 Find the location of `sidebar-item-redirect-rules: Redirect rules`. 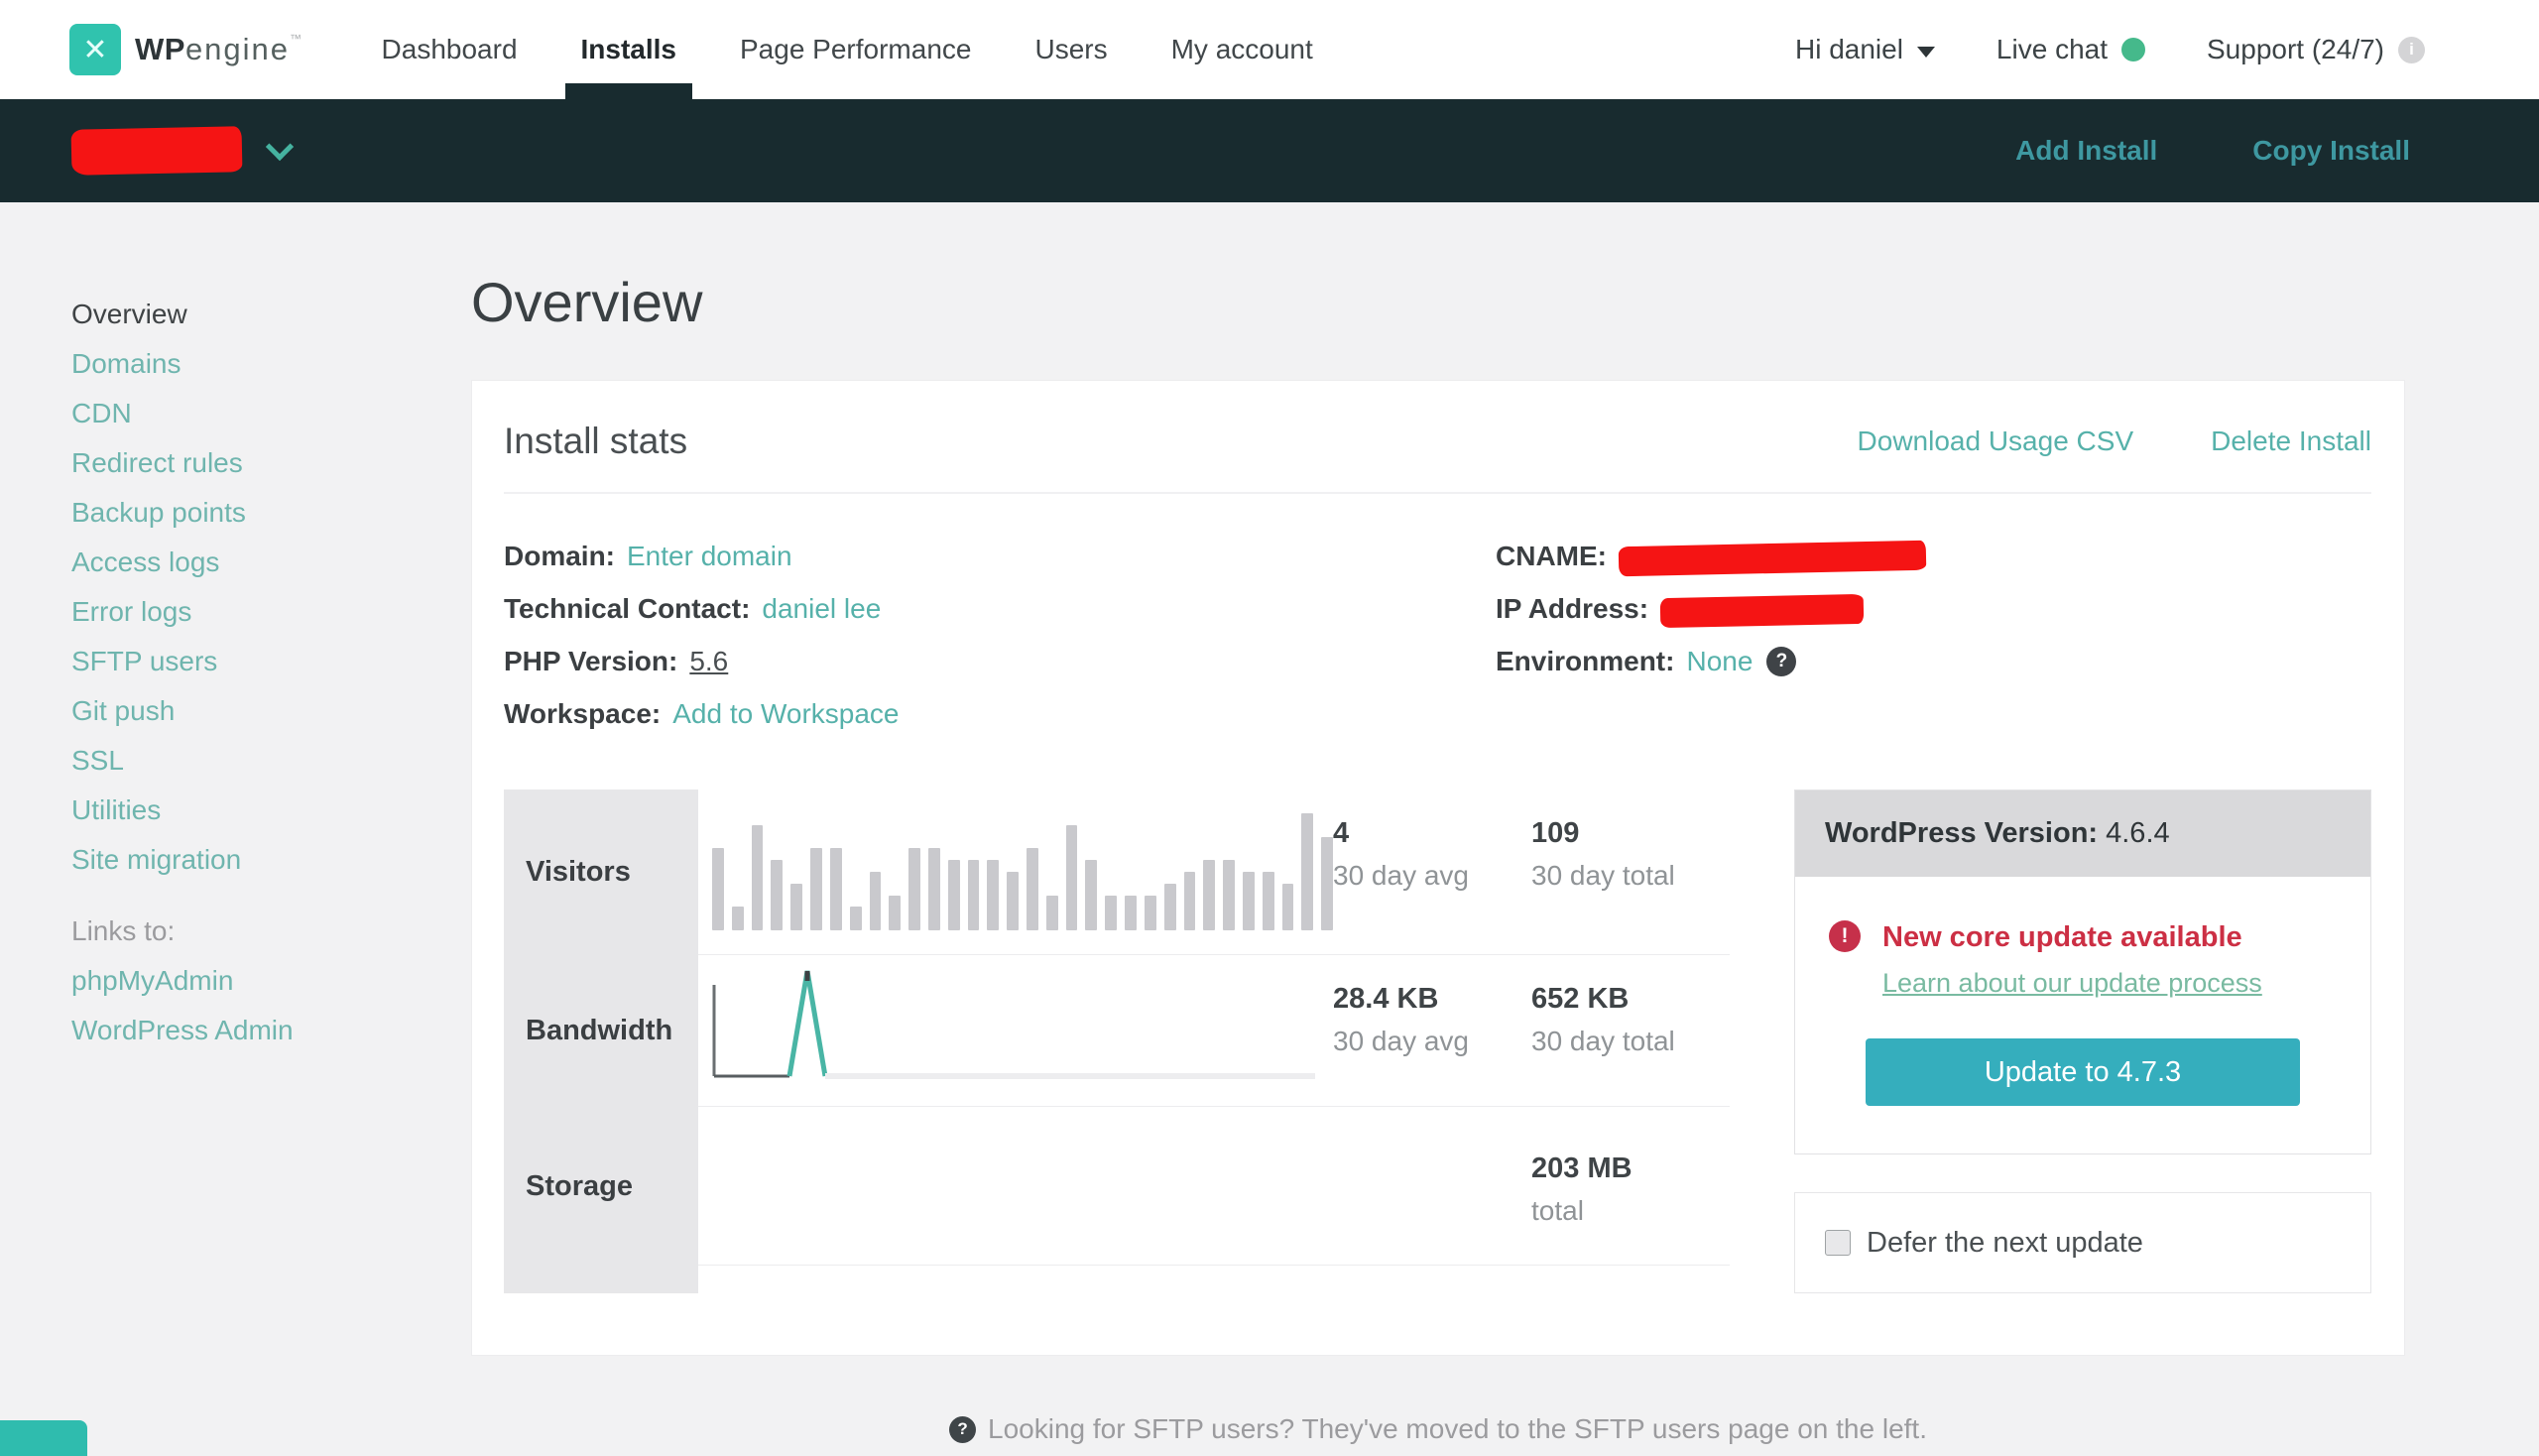

sidebar-item-redirect-rules: Redirect rules is located at coordinates (157, 462).